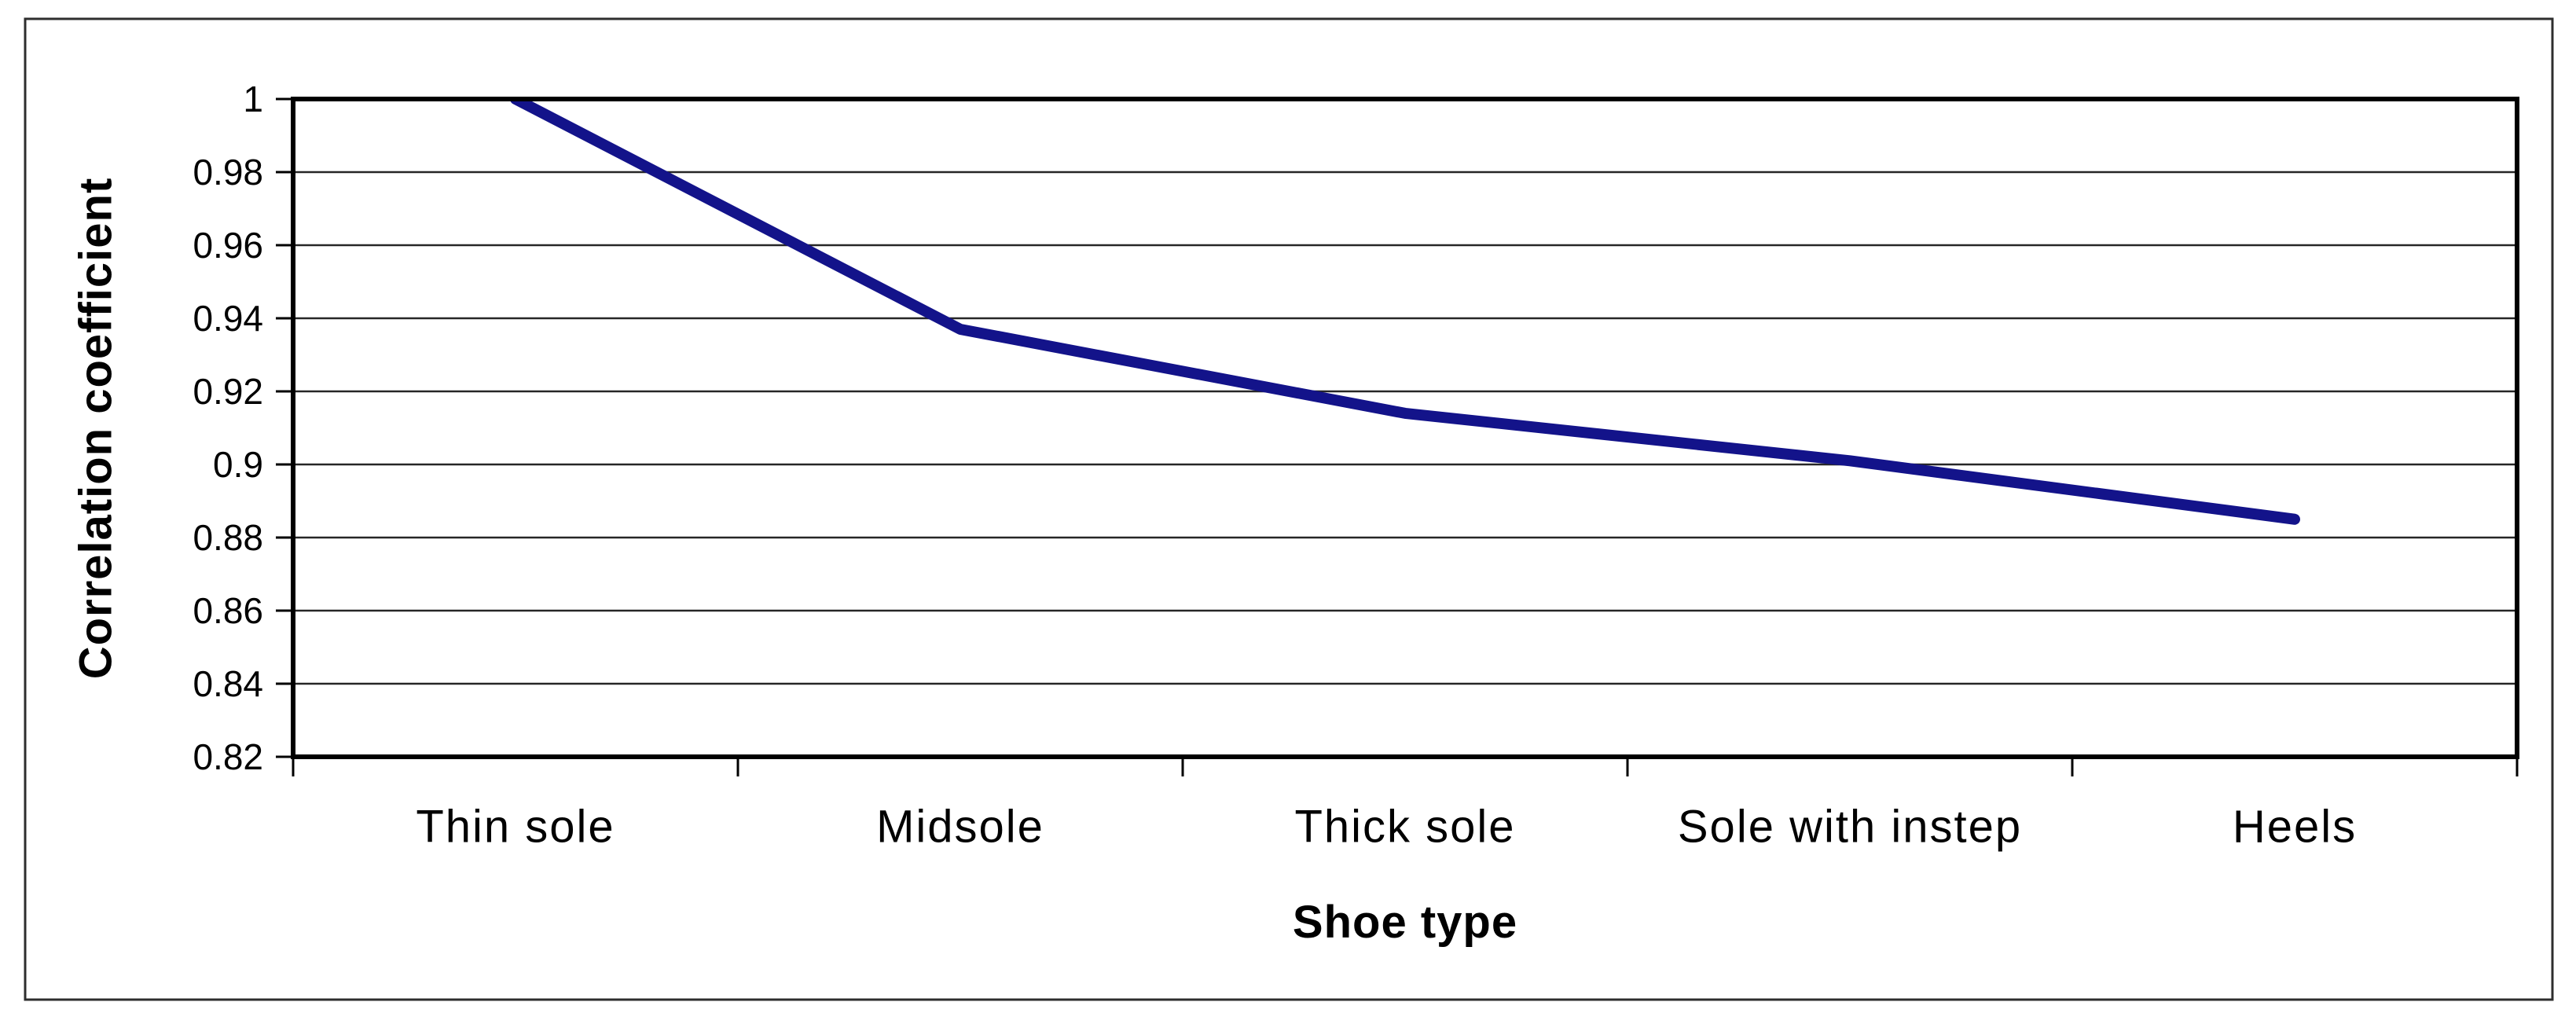 The image size is (2576, 1024). Describe the element at coordinates (228, 318) in the screenshot. I see `y-tick-label: 0.94` at that location.